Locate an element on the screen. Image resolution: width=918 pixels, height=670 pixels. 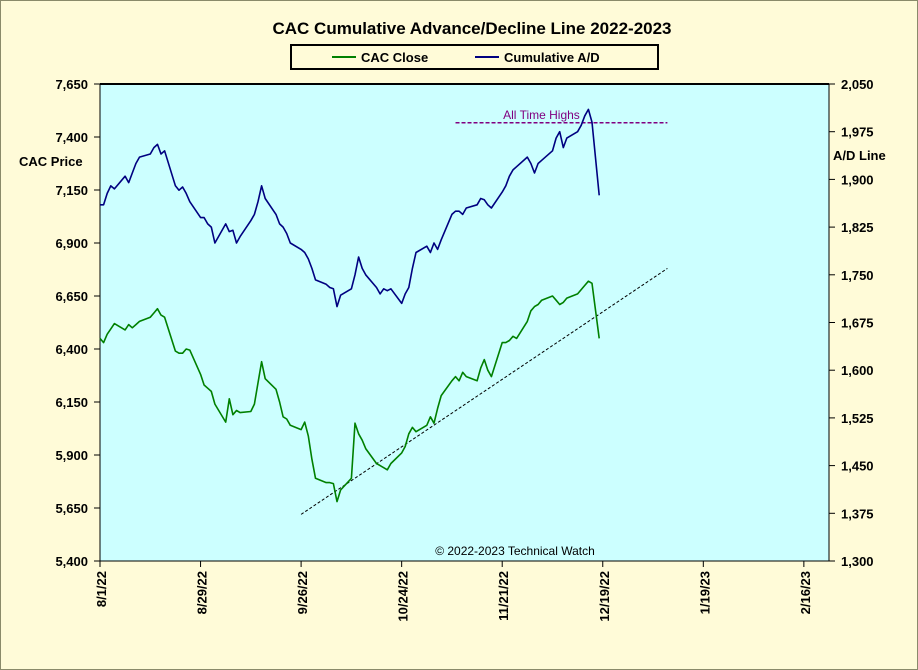
y-left-tick-label: 7,400 is located at coordinates (71, 137).